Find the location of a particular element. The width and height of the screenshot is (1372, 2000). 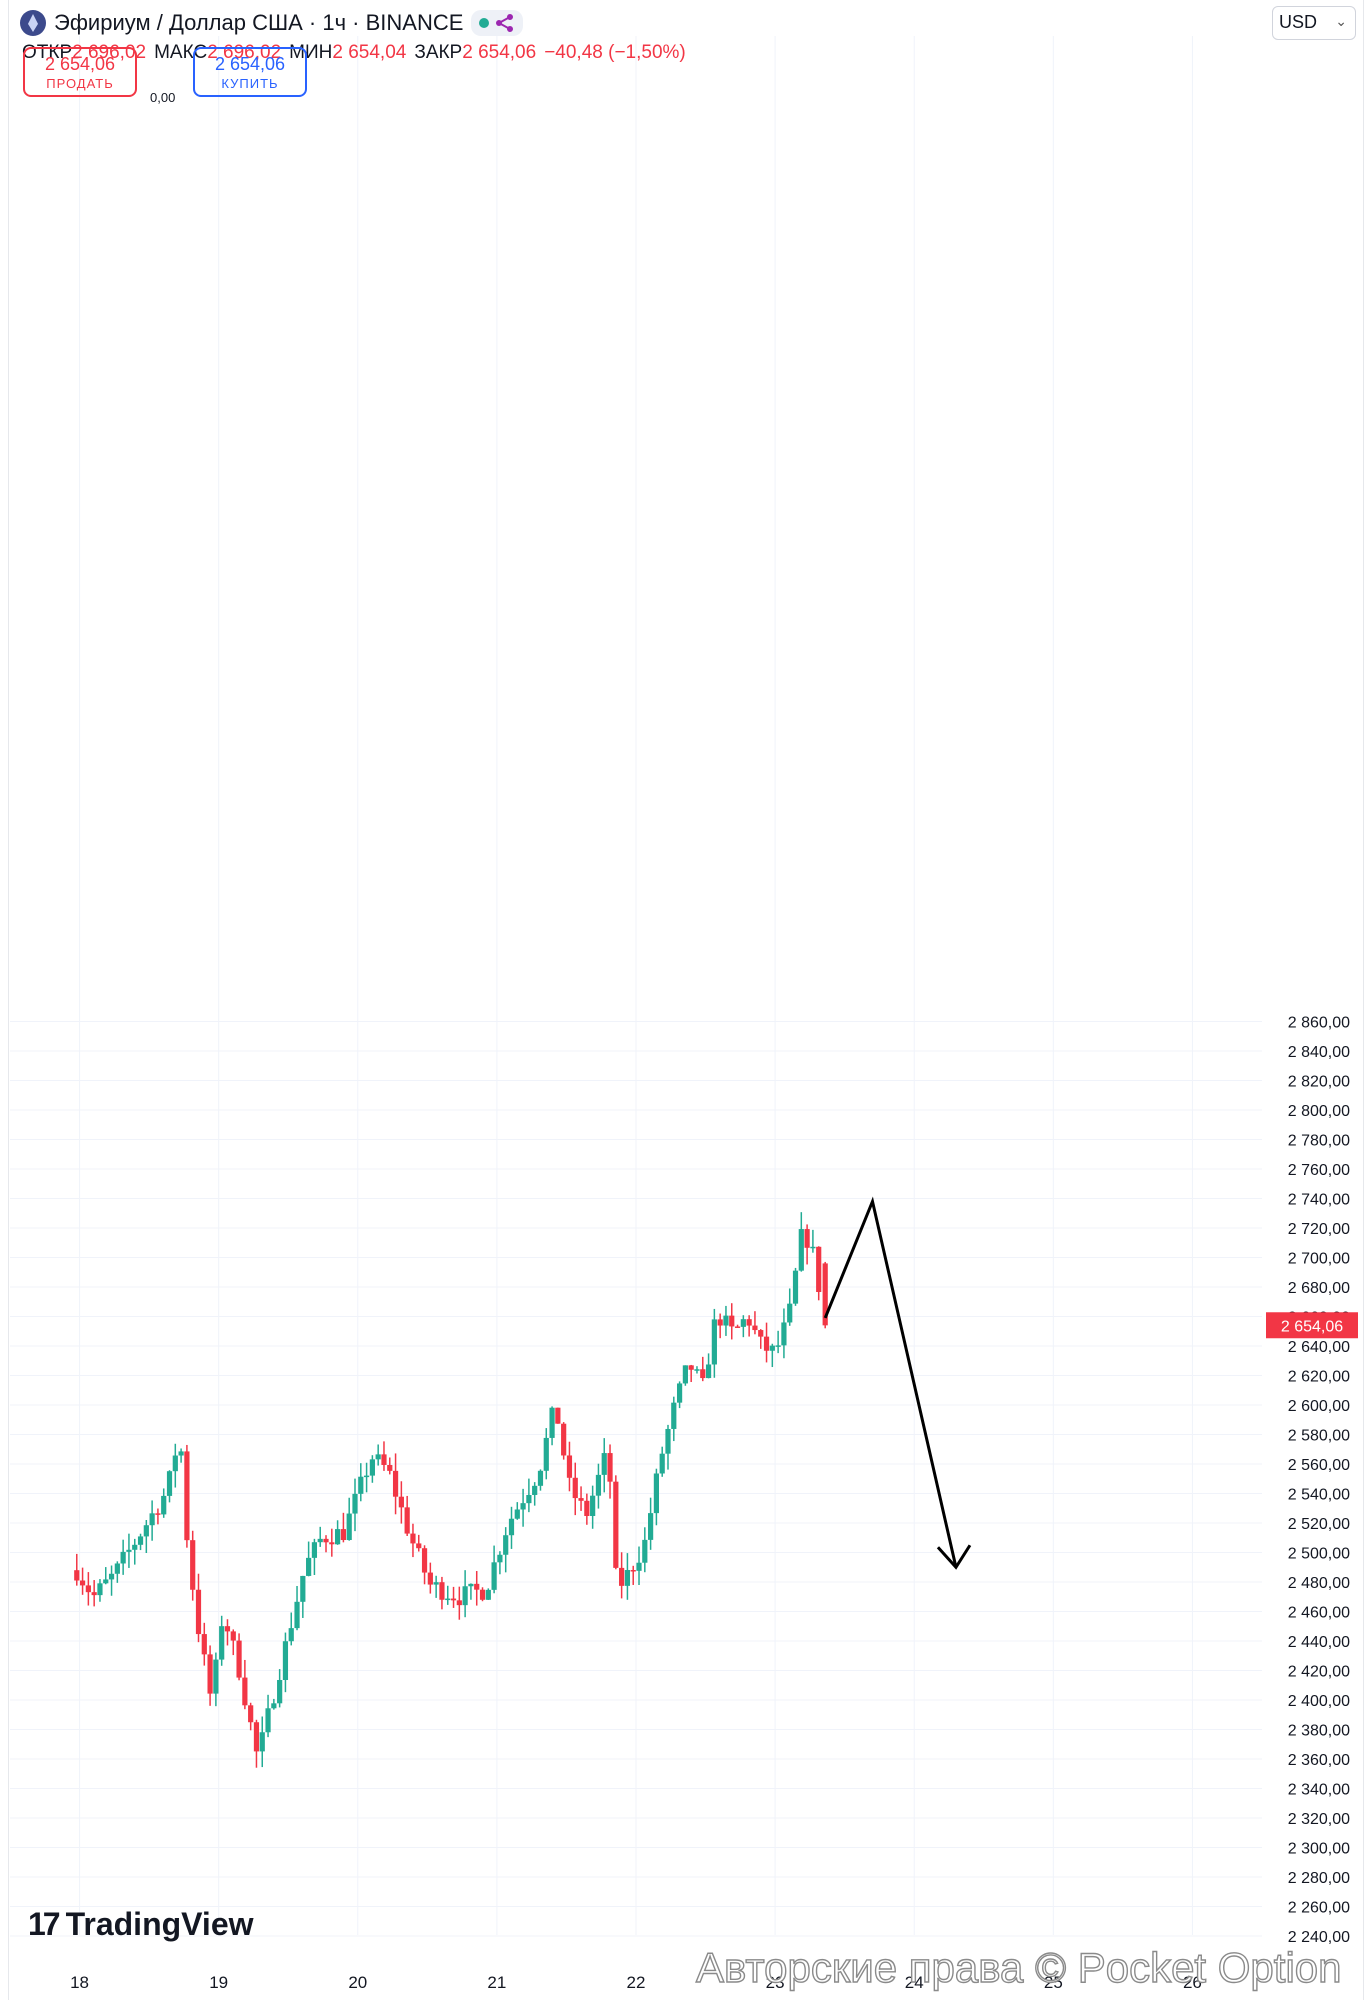

y-tick-label: 2 280,00 is located at coordinates (1319, 1878).